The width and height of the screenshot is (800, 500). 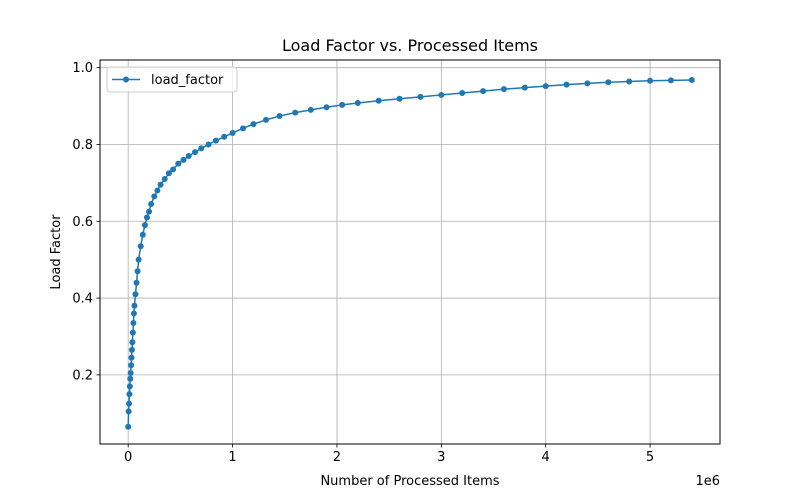 What do you see at coordinates (337, 457) in the screenshot?
I see `x-tick-label: 2` at bounding box center [337, 457].